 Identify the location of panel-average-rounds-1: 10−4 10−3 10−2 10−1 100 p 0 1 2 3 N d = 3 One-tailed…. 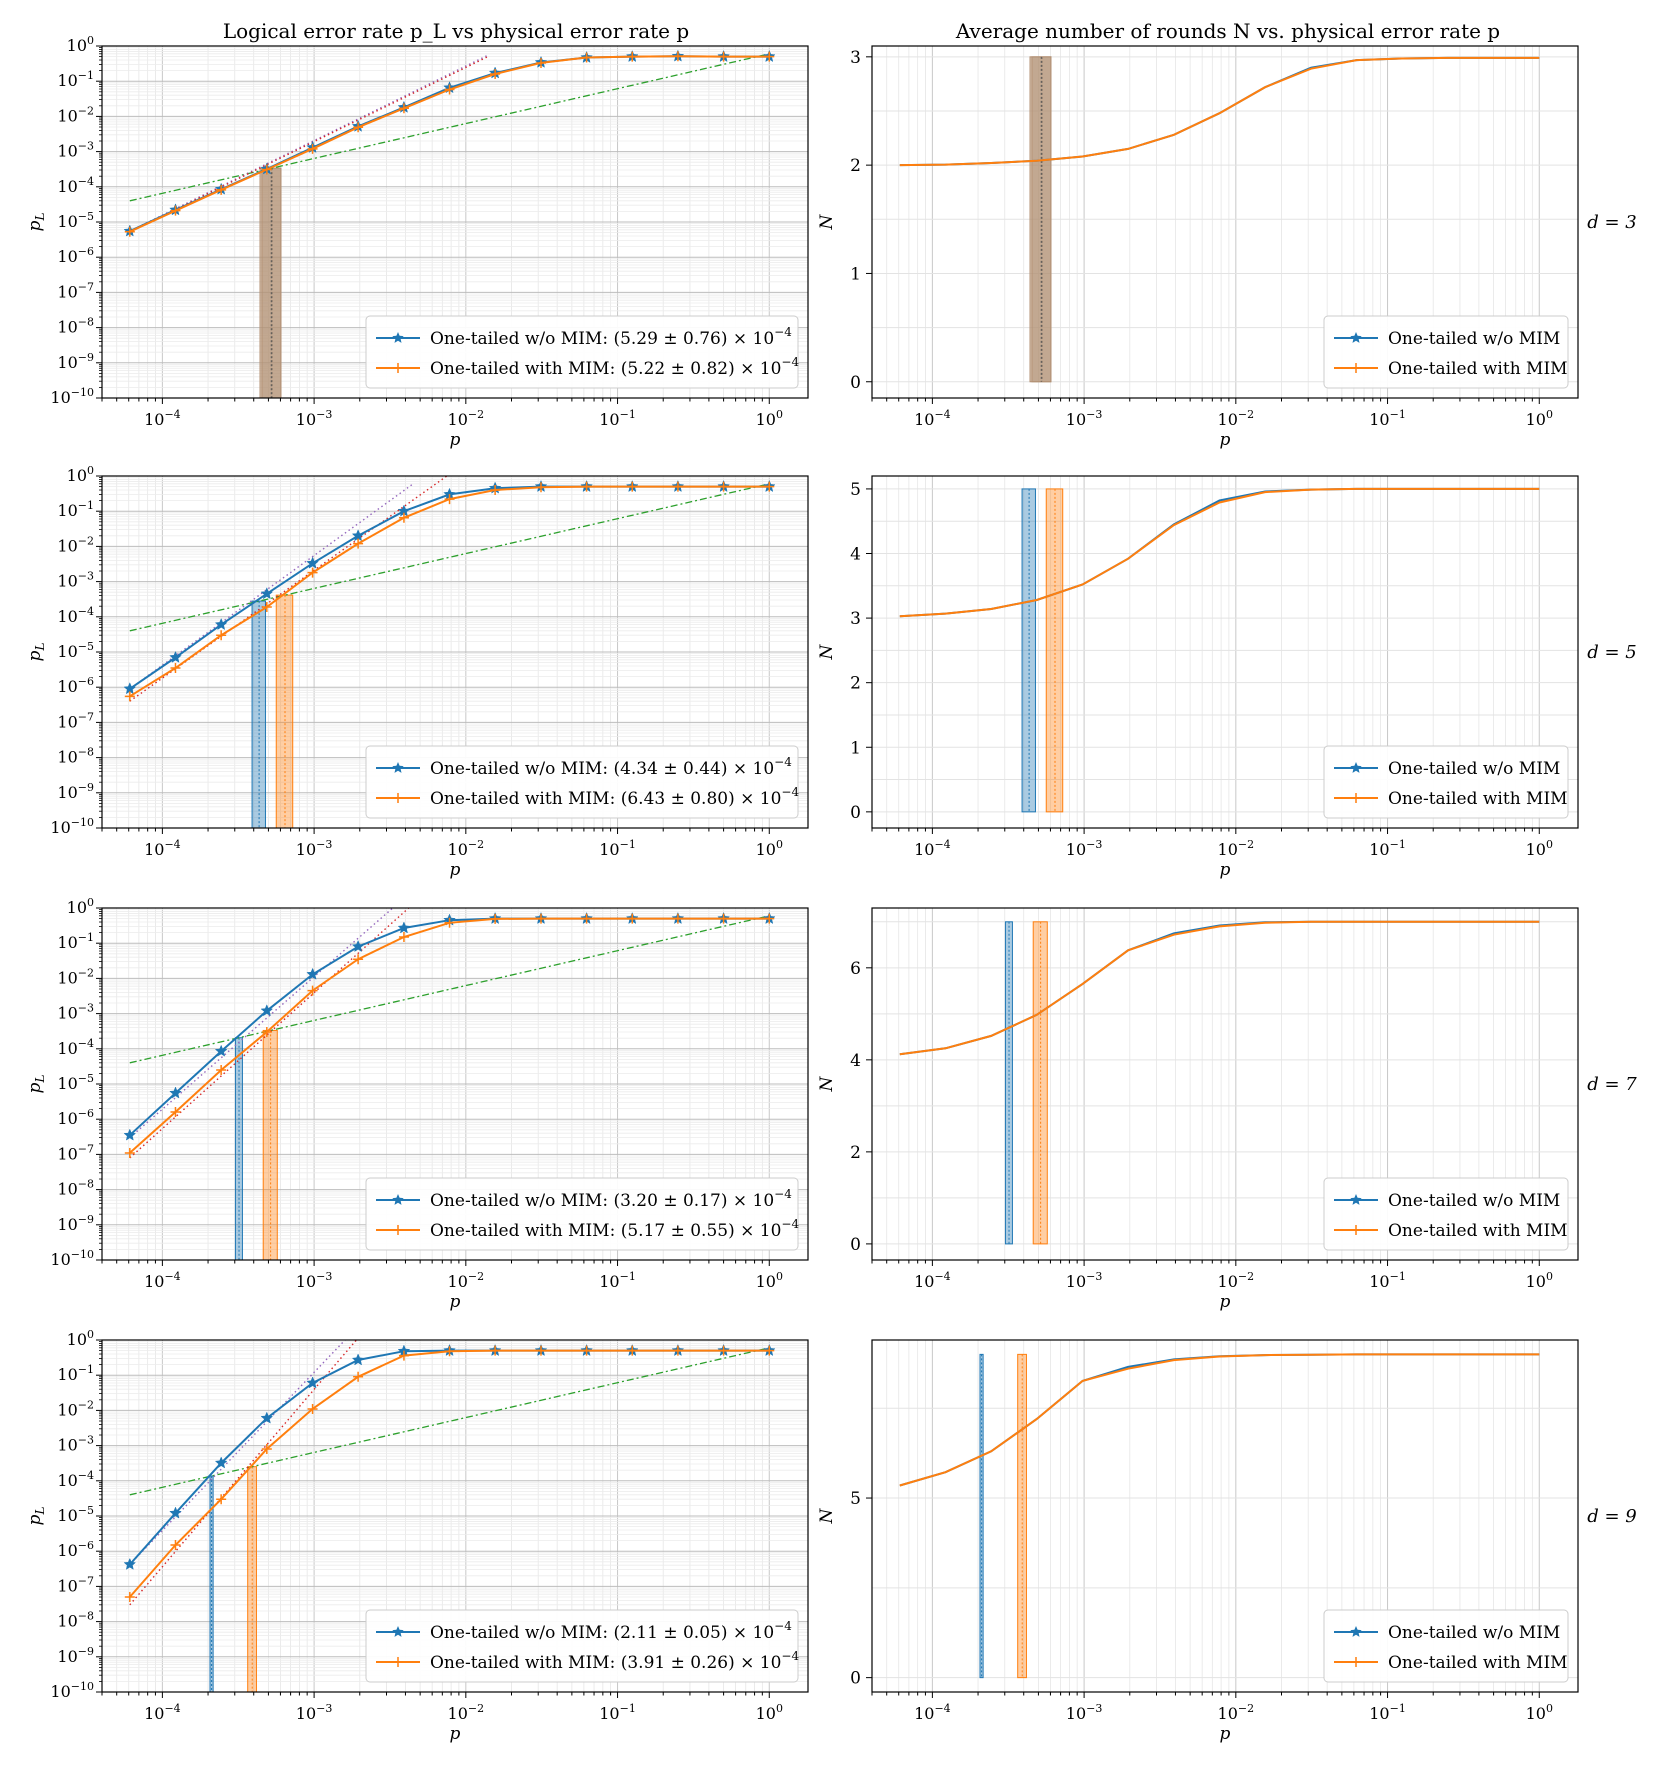
(1227, 247).